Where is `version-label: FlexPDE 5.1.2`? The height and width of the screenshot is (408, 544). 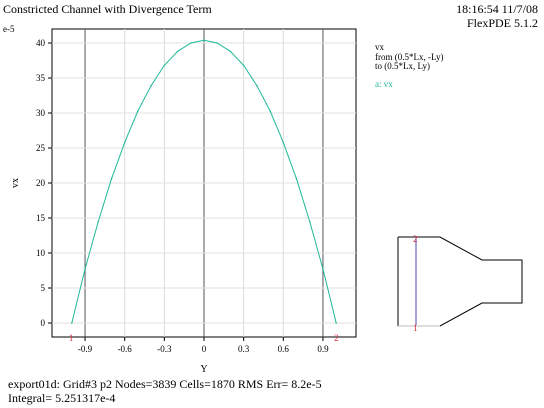 version-label: FlexPDE 5.1.2 is located at coordinates (502, 23).